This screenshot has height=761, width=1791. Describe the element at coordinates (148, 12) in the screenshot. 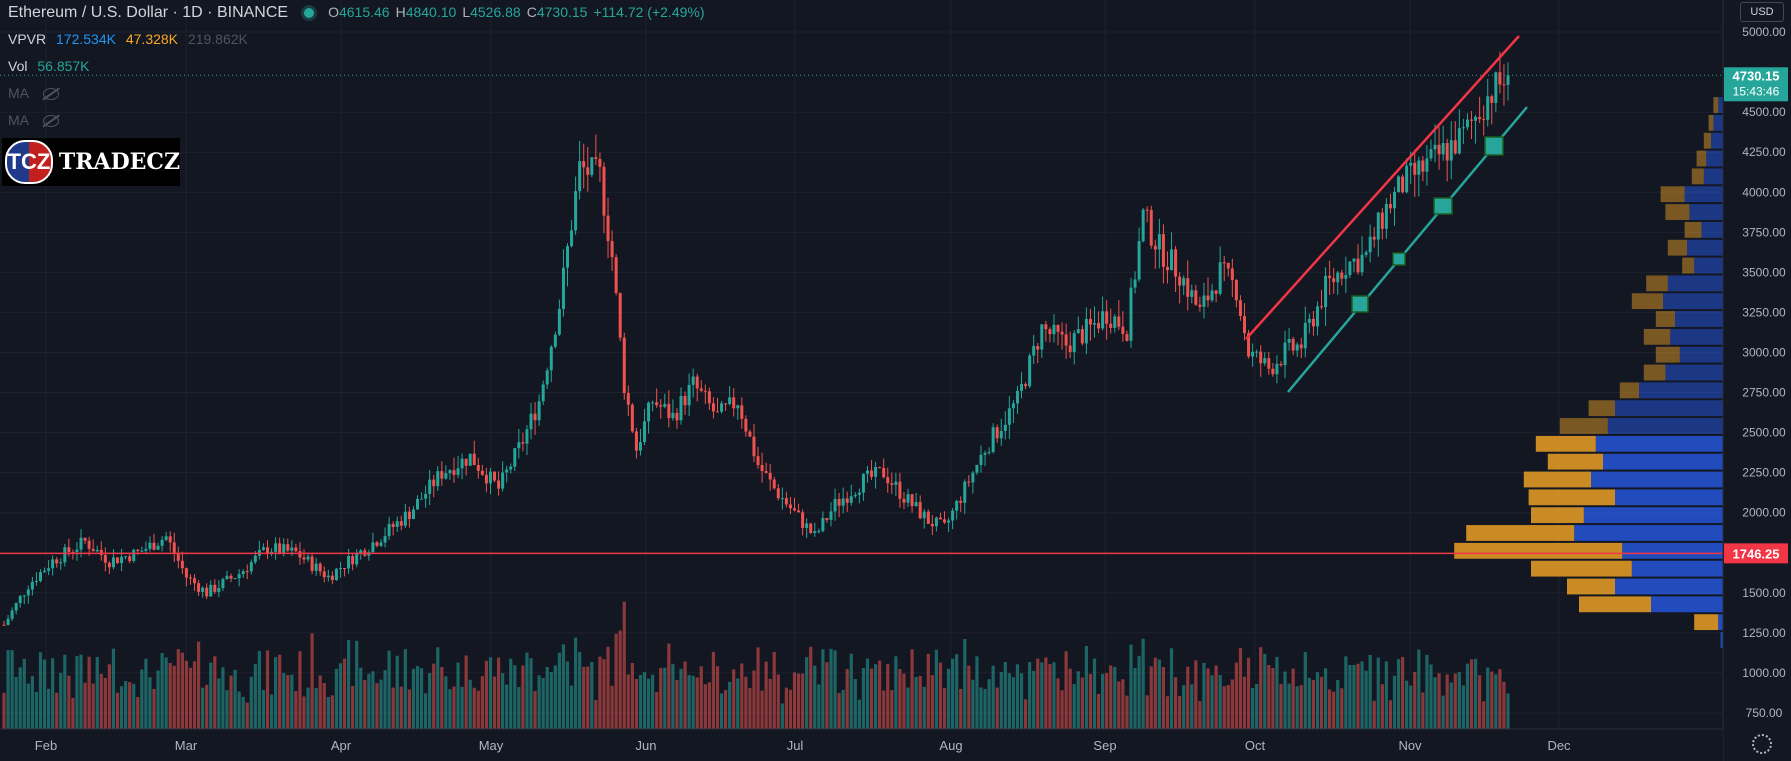

I see `symbol-title: Ethereum / U.S. Dollar · 1D · BINANCE` at that location.